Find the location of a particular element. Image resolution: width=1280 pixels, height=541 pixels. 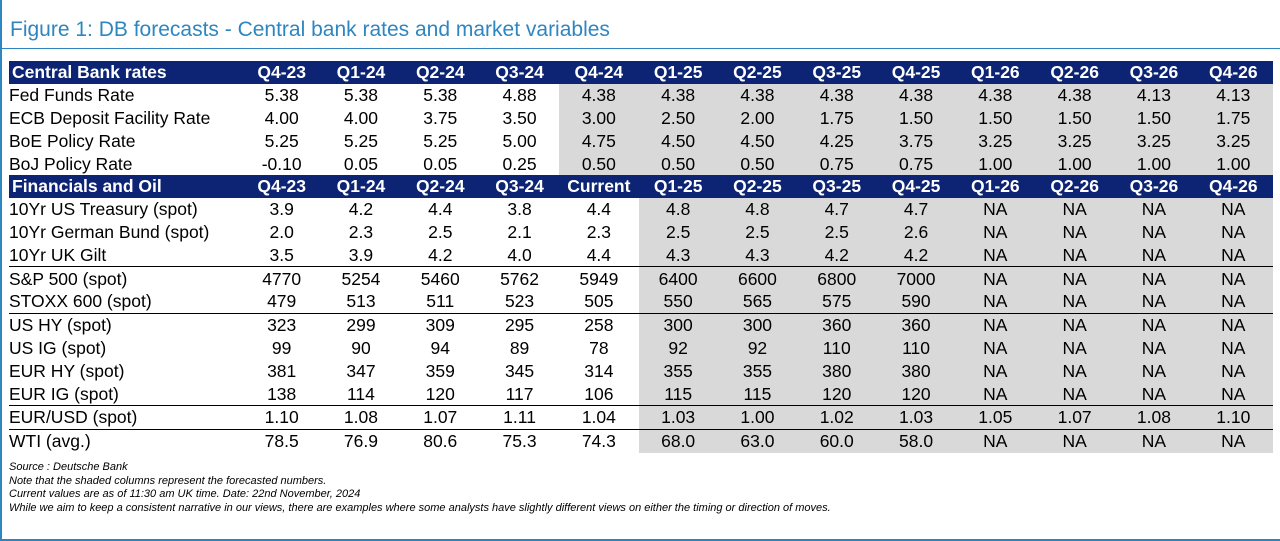

table-cell: 0.05 is located at coordinates (440, 163).